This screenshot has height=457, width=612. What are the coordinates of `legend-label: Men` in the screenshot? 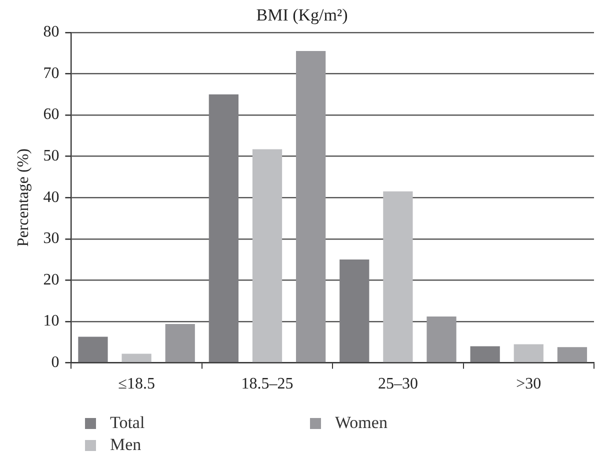 It's located at (126, 445).